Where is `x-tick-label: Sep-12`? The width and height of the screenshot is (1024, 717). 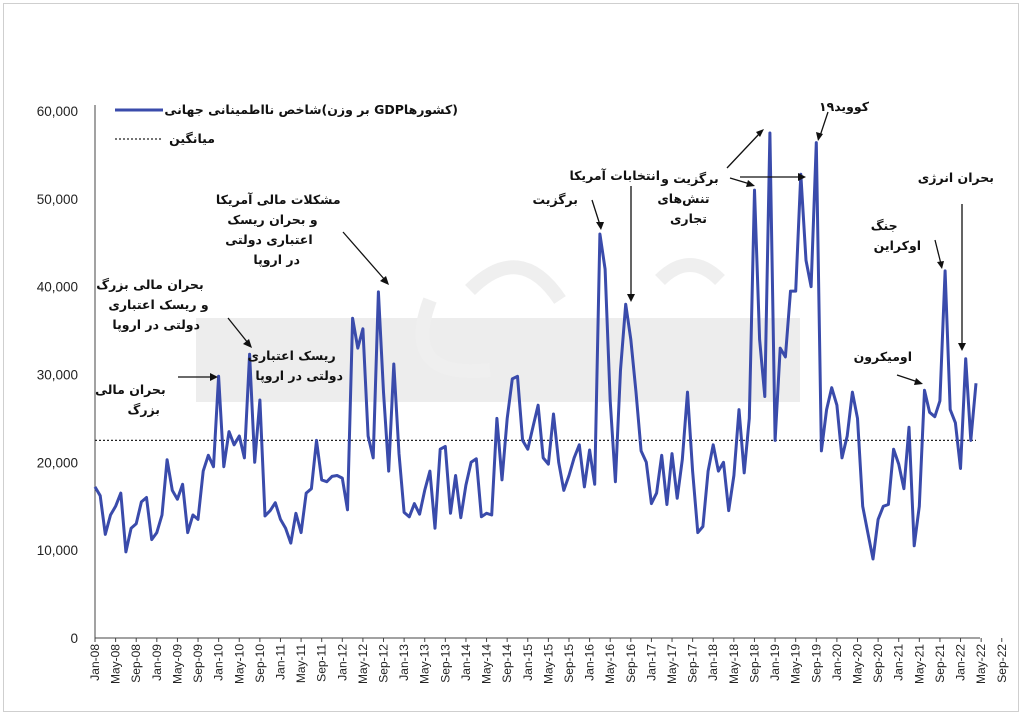
x-tick-label: Sep-12 is located at coordinates (384, 663).